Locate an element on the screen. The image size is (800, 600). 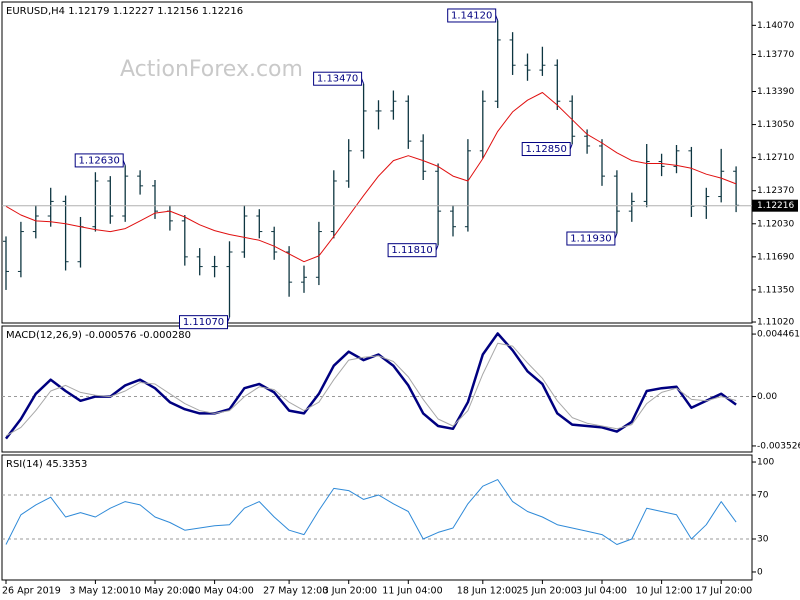
y-tick-label: 0.004461 is located at coordinates (778, 335).